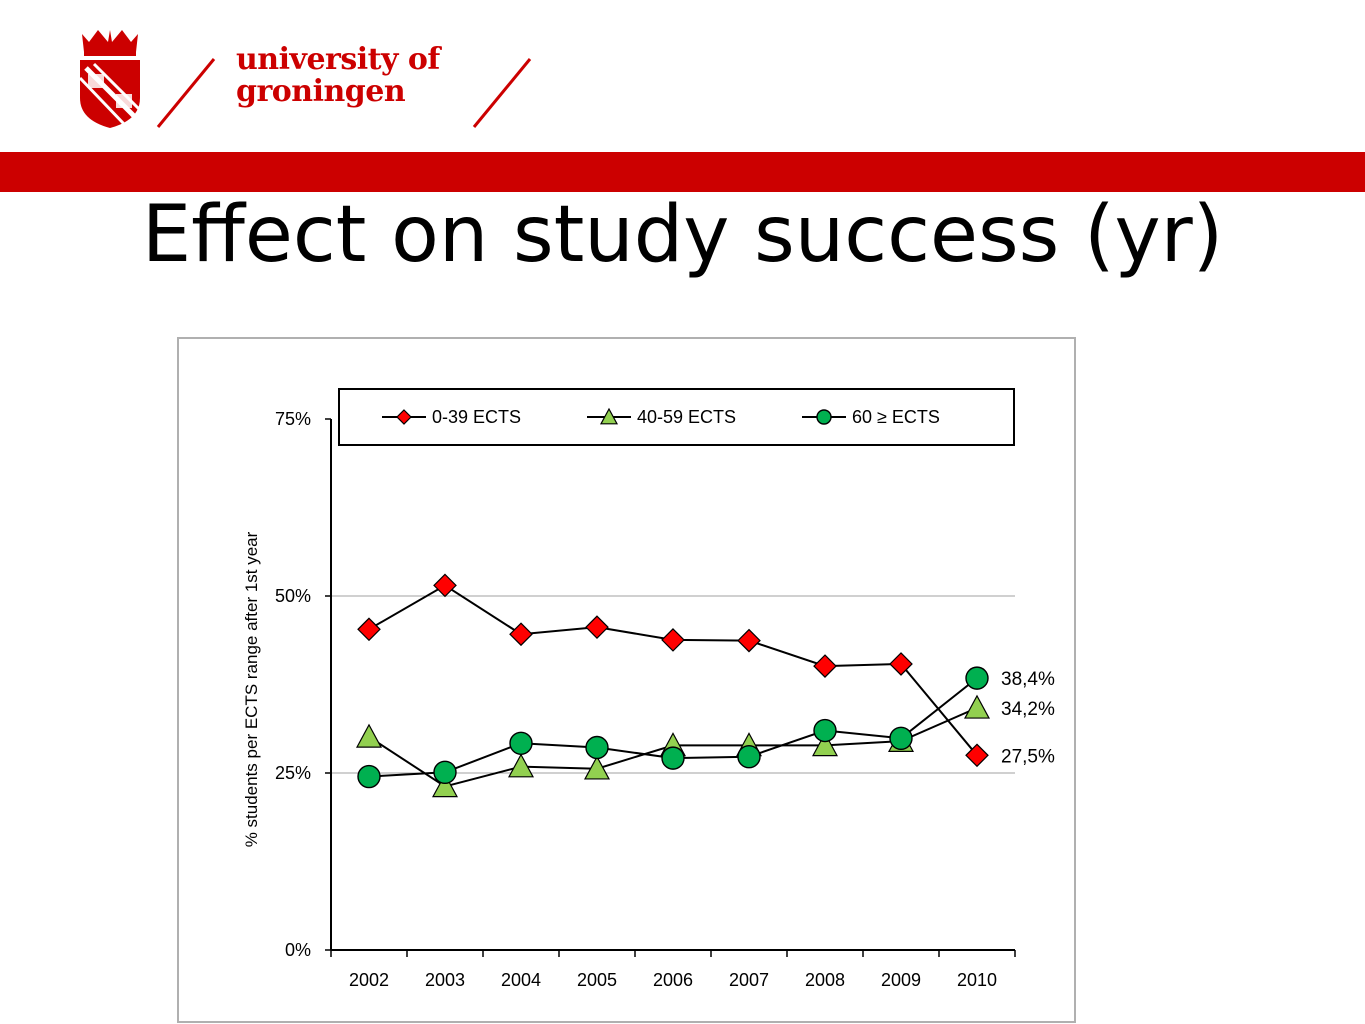 This screenshot has width=1365, height=1024. What do you see at coordinates (293, 596) in the screenshot?
I see `y-tick-label: 50%` at bounding box center [293, 596].